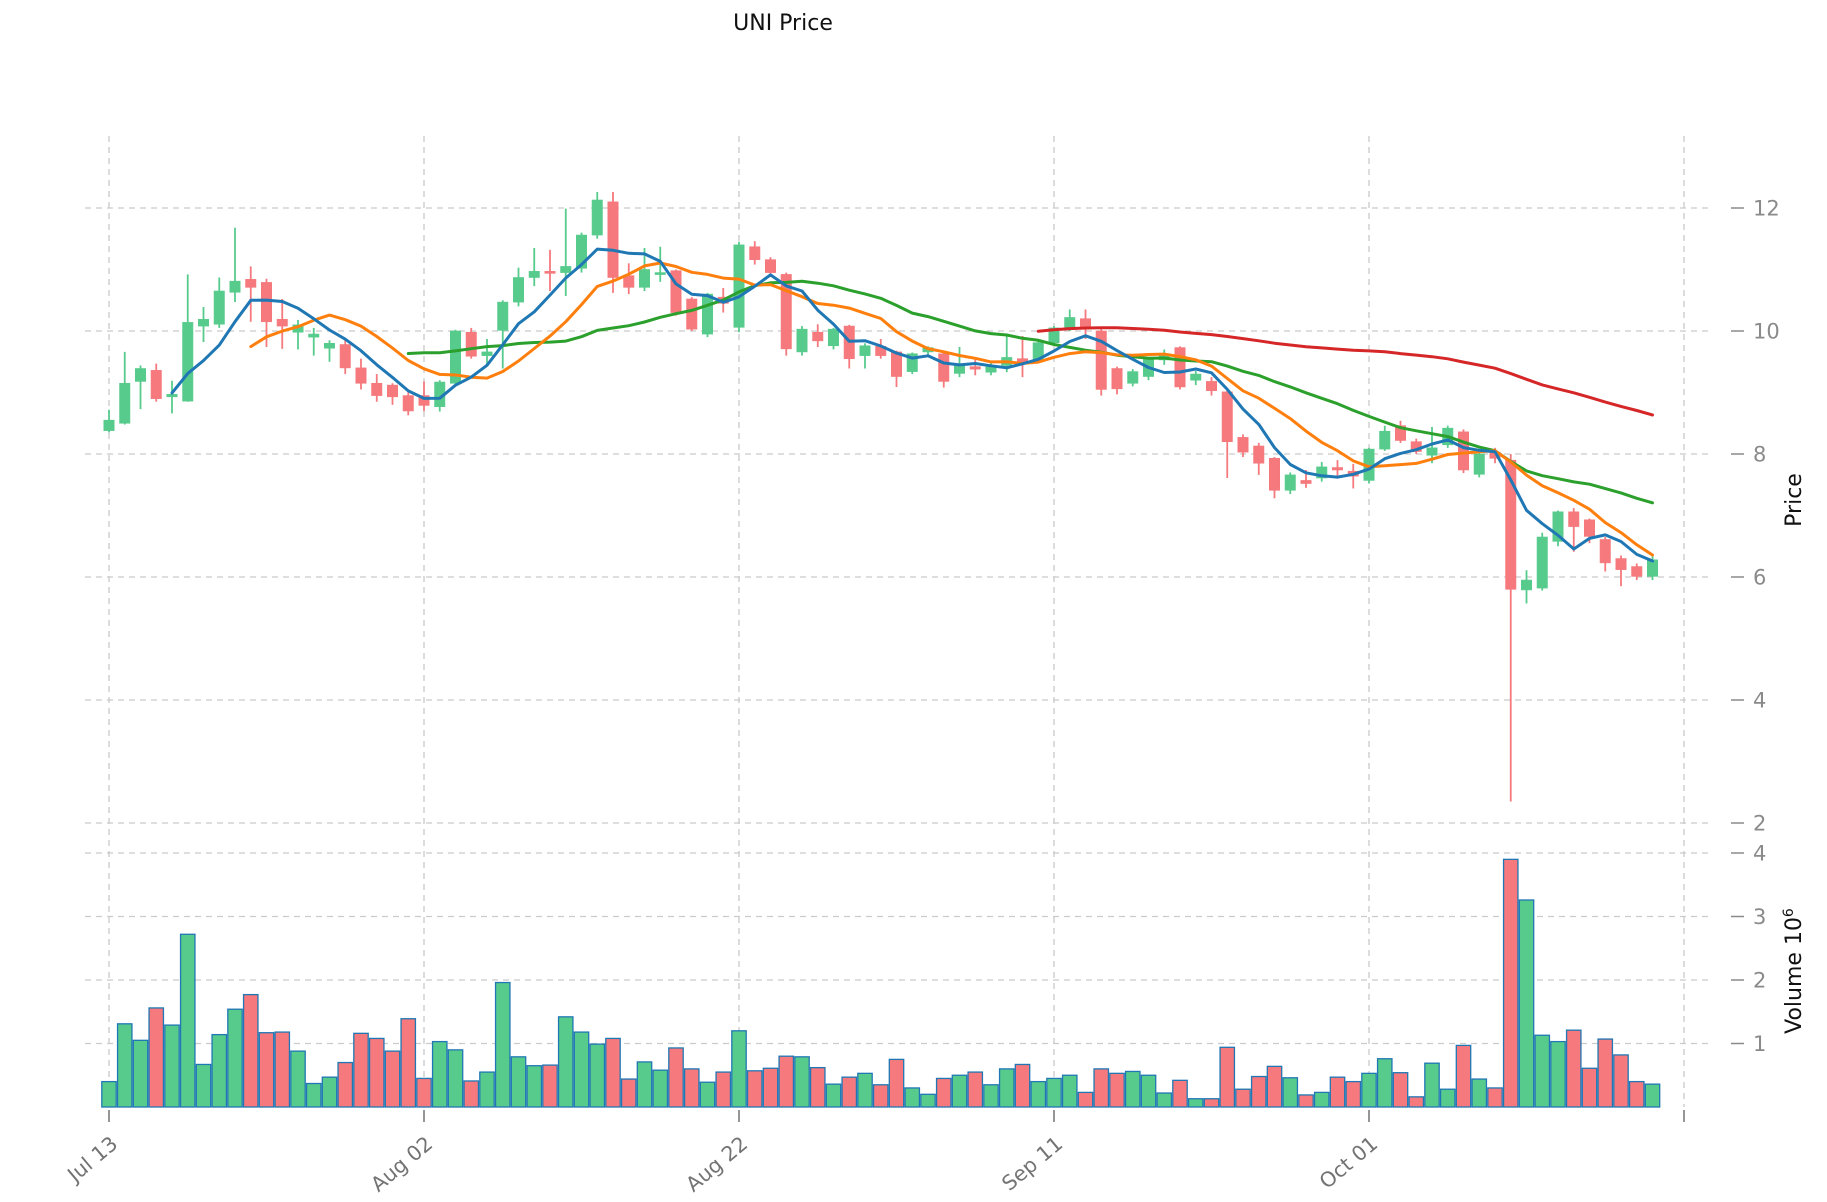 This screenshot has height=1202, width=1827. Describe the element at coordinates (1759, 981) in the screenshot. I see `volume-tick-label: 2` at that location.